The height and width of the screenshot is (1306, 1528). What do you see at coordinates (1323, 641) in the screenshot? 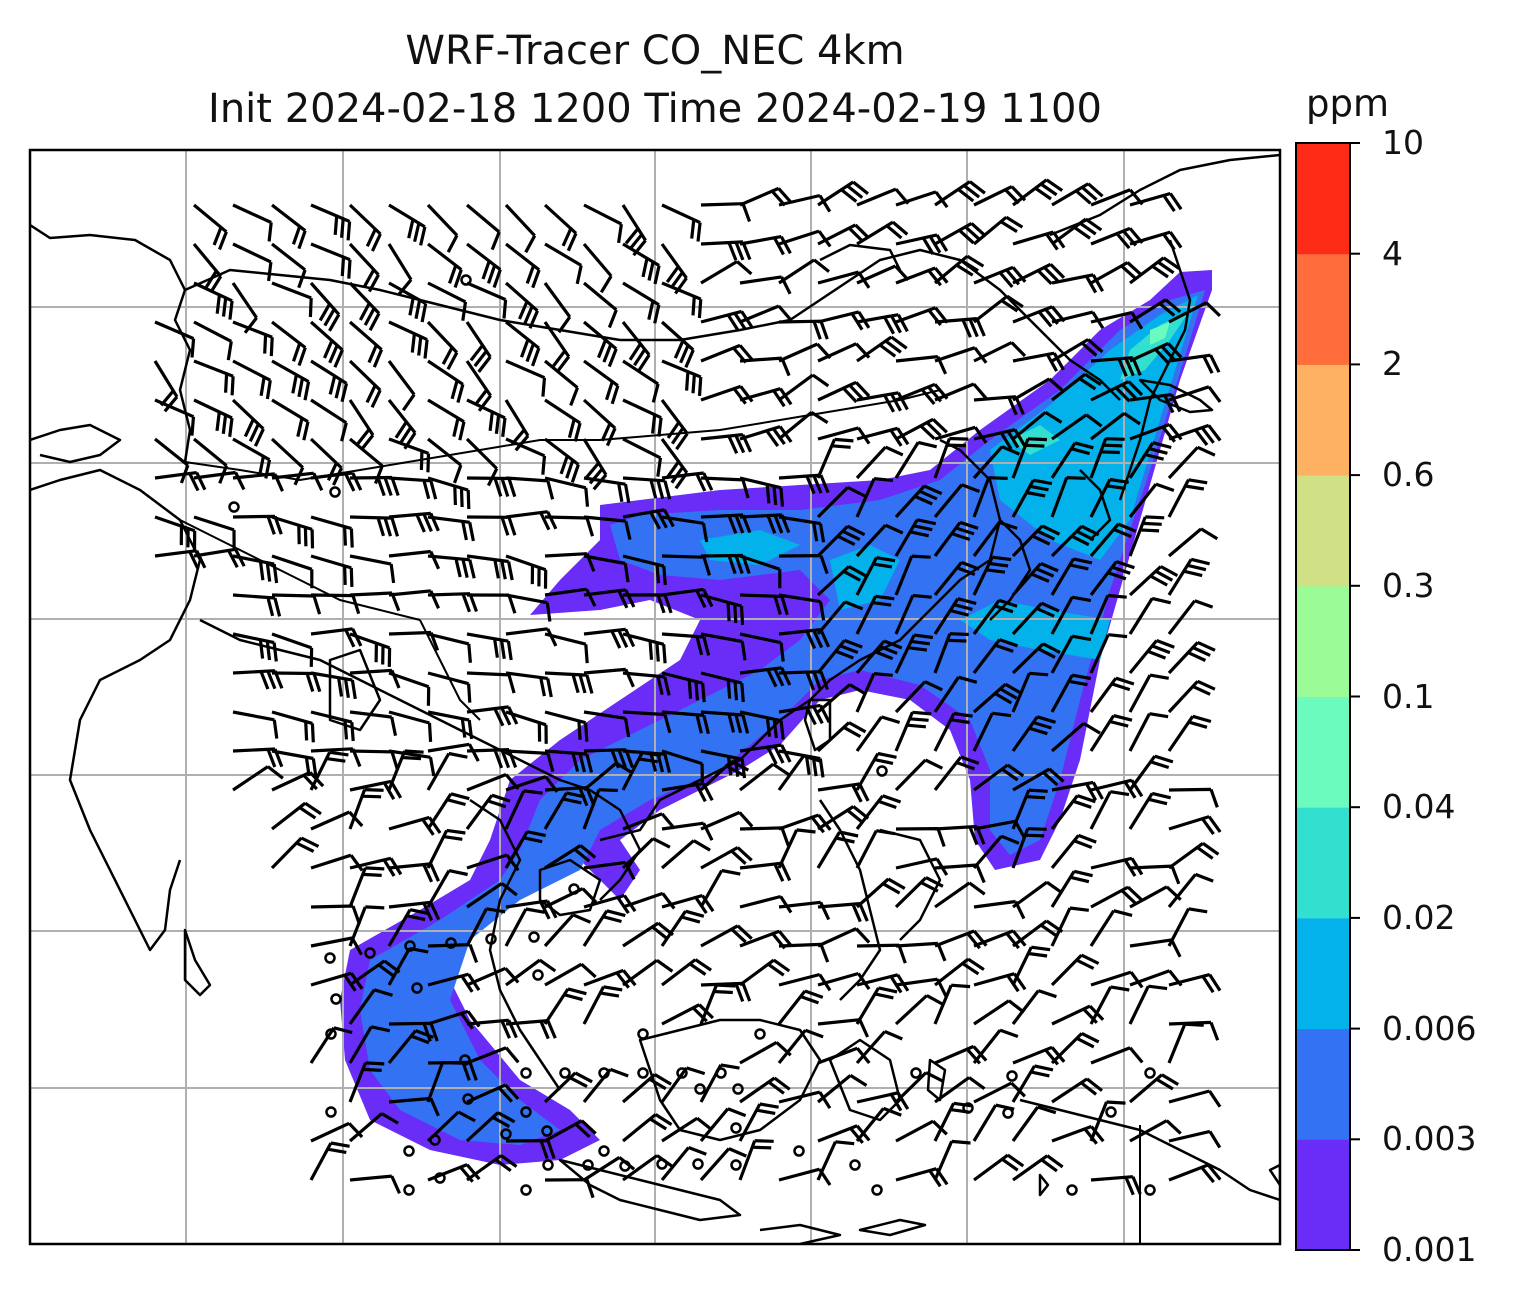
I see `colorbar-segment` at bounding box center [1323, 641].